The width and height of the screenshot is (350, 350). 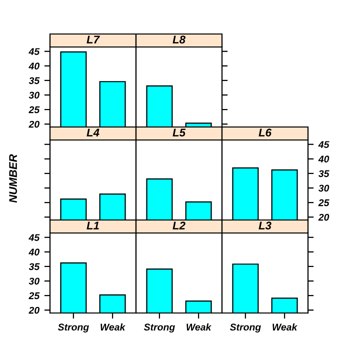 I want to click on chart-title: L3, so click(x=265, y=226).